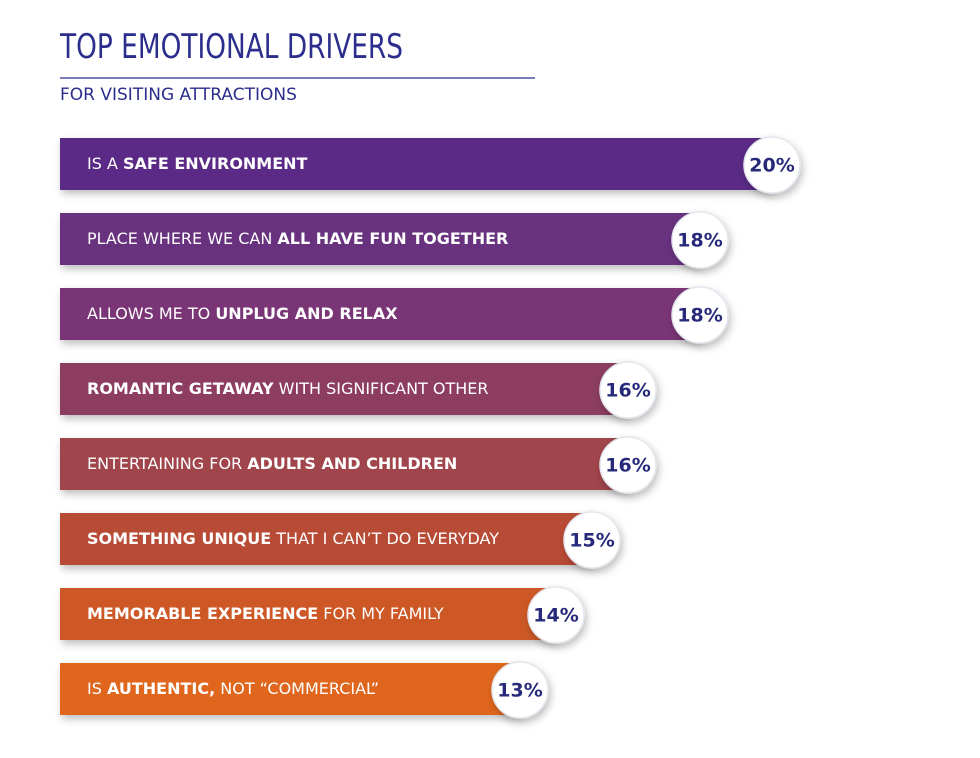  I want to click on label-part: ALLOWS ME TO, so click(151, 313).